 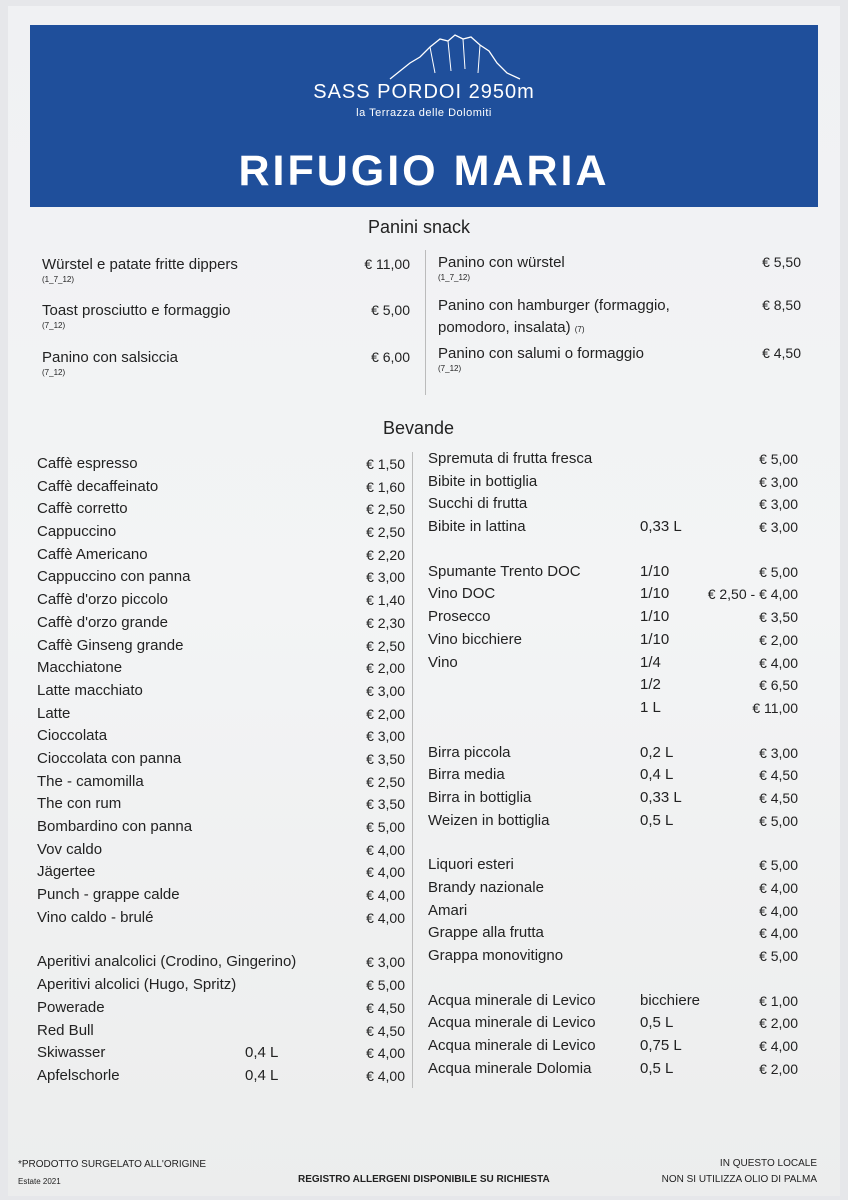 What do you see at coordinates (224, 646) in the screenshot?
I see `menu-item: Caffè Ginseng grande € 2,50` at bounding box center [224, 646].